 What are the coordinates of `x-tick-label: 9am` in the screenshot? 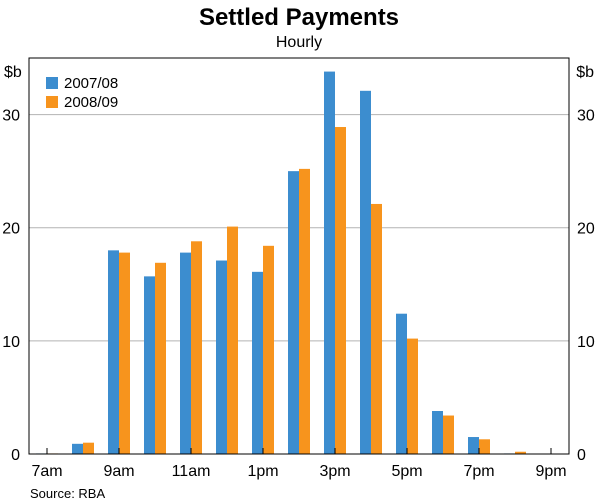 It's located at (118, 471).